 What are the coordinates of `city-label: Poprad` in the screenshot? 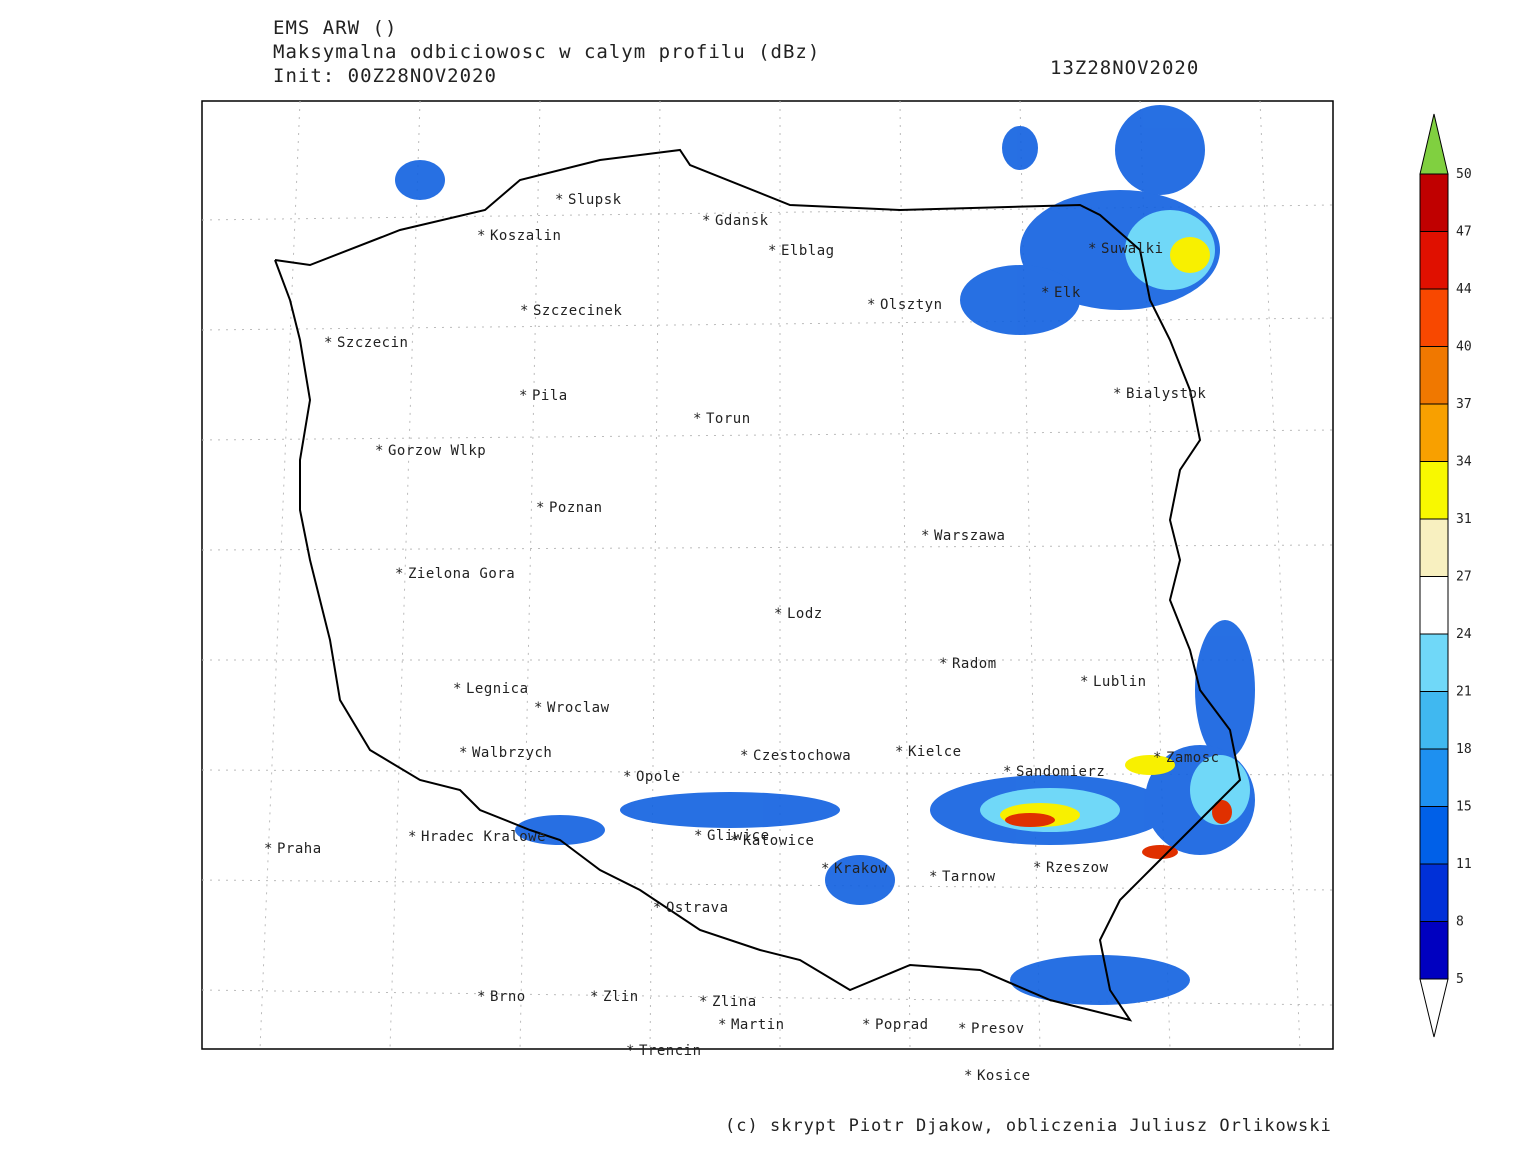 It's located at (902, 1025).